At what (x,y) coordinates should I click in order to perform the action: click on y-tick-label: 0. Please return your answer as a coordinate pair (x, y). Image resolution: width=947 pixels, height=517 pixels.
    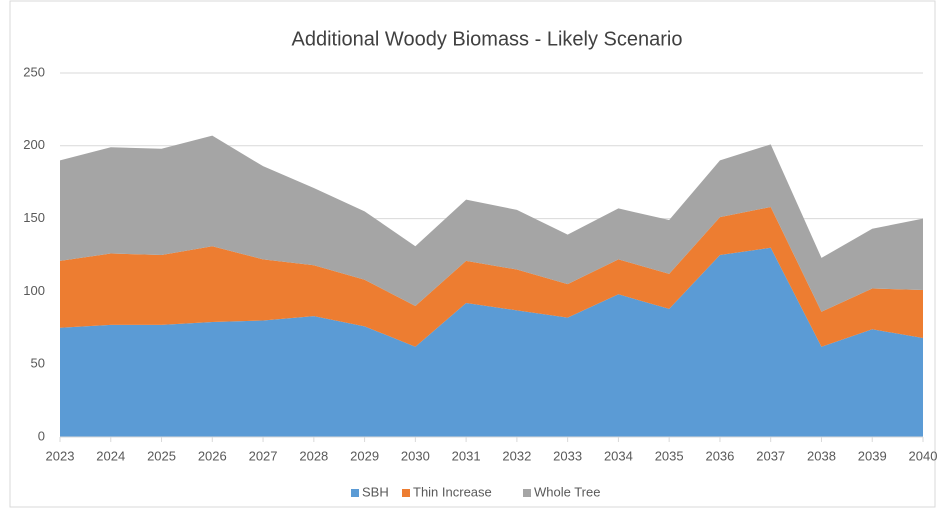
    Looking at the image, I should click on (41, 435).